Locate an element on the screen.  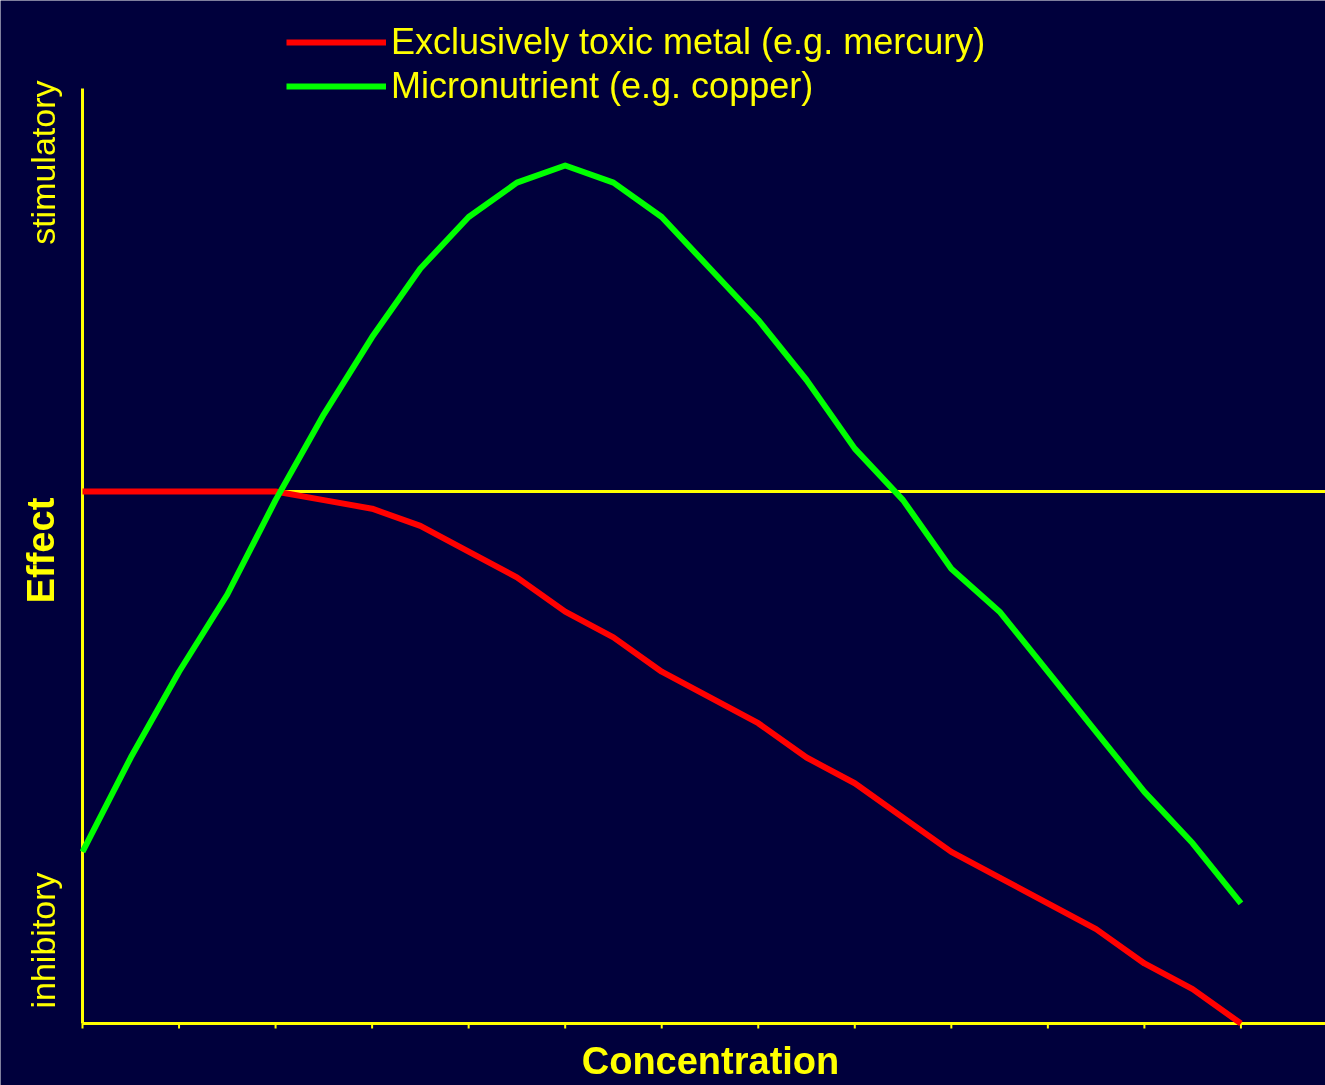
annotation: inhibitory is located at coordinates (42, 940).